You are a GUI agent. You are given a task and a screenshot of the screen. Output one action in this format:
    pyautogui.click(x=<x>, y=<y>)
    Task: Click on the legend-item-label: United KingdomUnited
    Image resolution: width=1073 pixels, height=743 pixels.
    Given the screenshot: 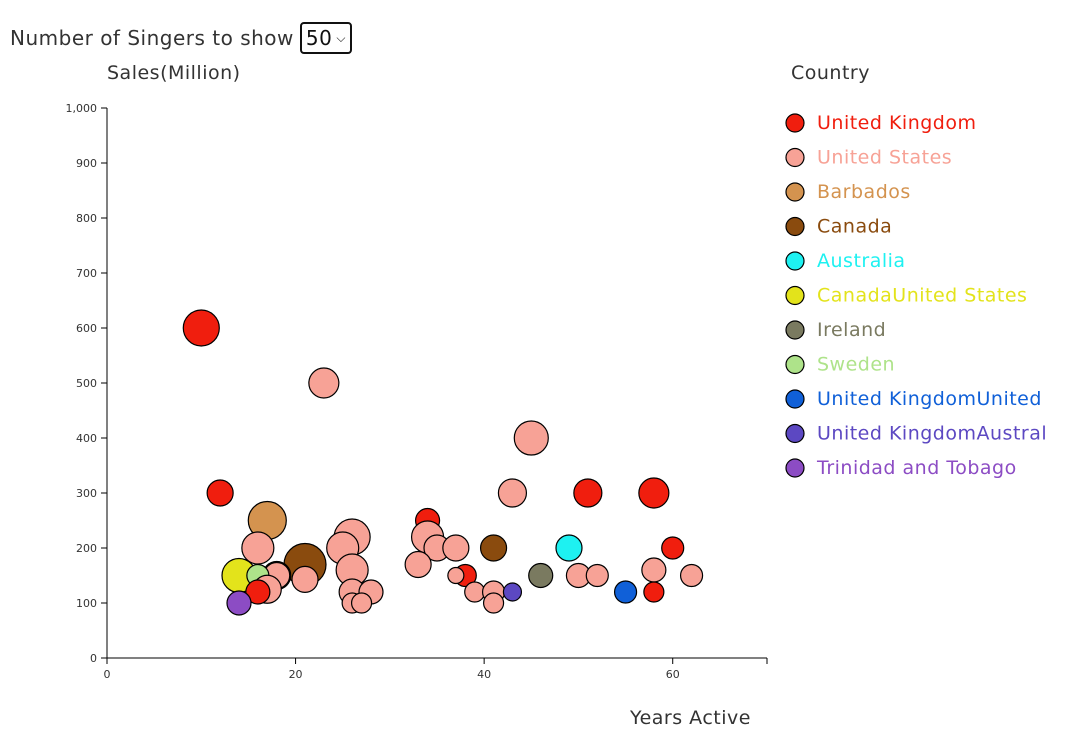 What is the action you would take?
    pyautogui.click(x=929, y=399)
    